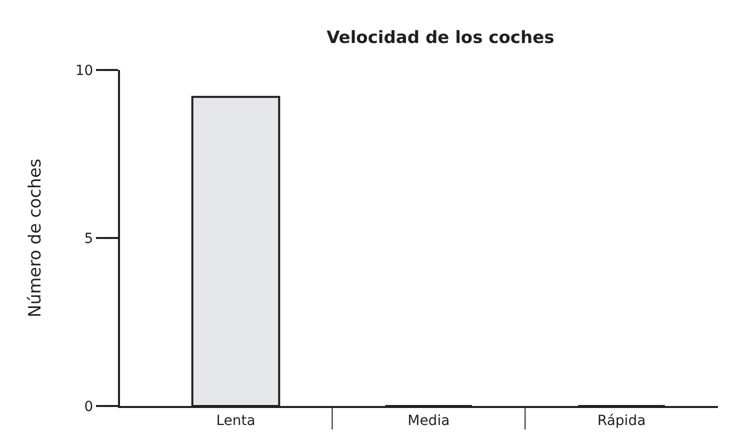 The height and width of the screenshot is (446, 734). I want to click on x-tick-label: Lenta, so click(236, 420).